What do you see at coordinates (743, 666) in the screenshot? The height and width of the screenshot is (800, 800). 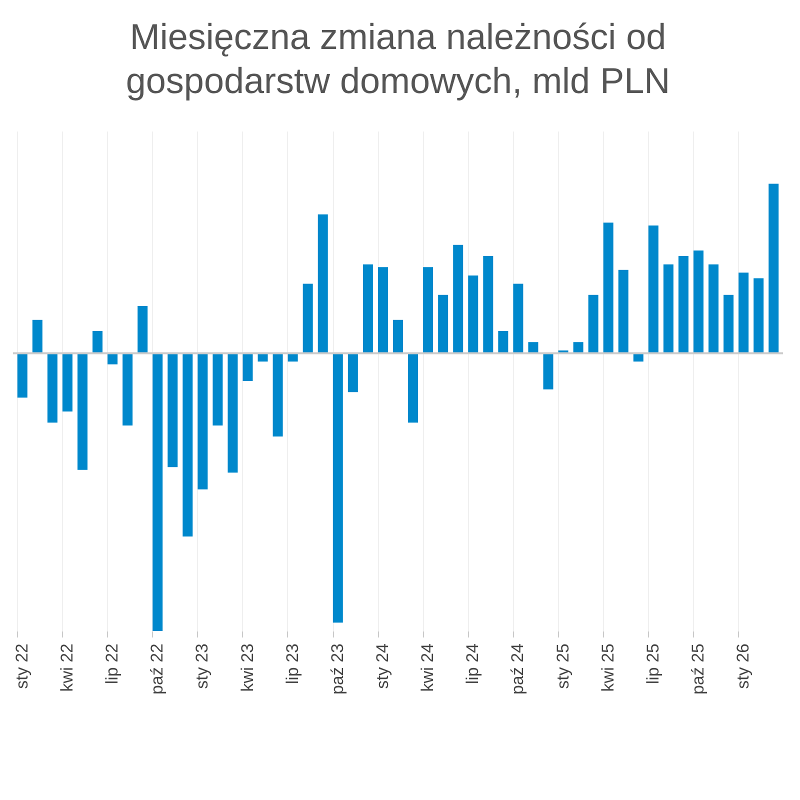 I see `x-tick-label: sty 26` at bounding box center [743, 666].